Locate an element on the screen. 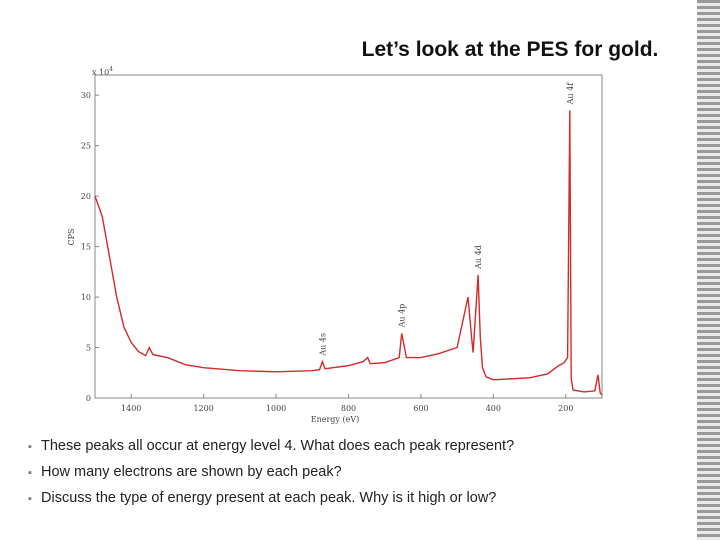  multiplier-base: x 10 is located at coordinates (100, 72).